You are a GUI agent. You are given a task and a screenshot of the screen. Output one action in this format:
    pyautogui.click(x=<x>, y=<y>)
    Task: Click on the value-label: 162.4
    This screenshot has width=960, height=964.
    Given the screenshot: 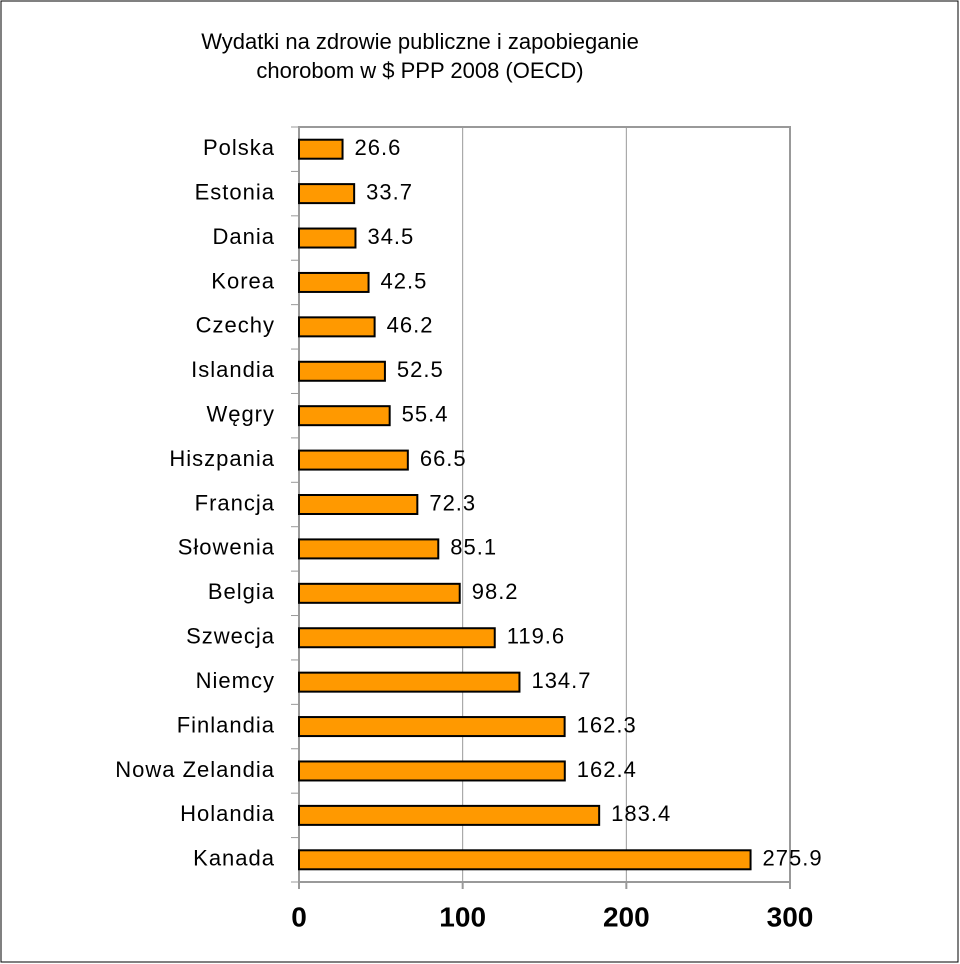 What is the action you would take?
    pyautogui.click(x=607, y=769)
    